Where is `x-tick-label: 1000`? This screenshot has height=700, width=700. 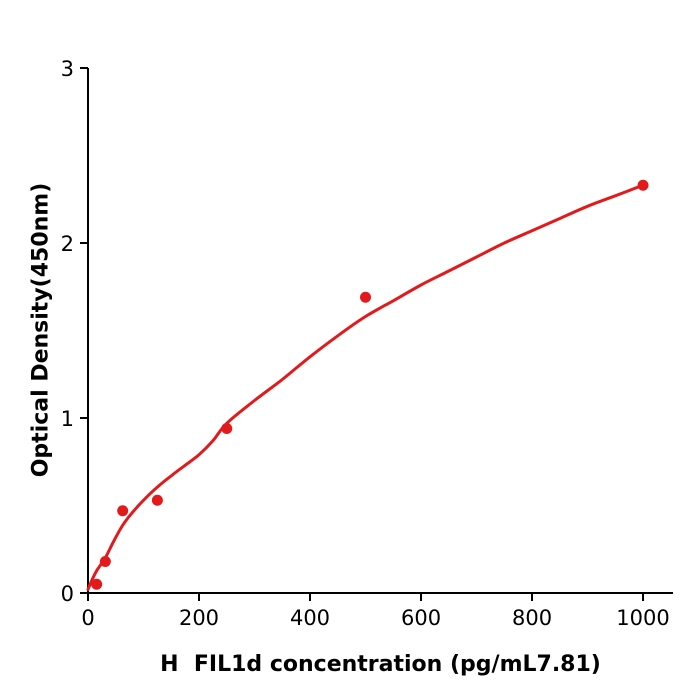 x-tick-label: 1000 is located at coordinates (642, 618).